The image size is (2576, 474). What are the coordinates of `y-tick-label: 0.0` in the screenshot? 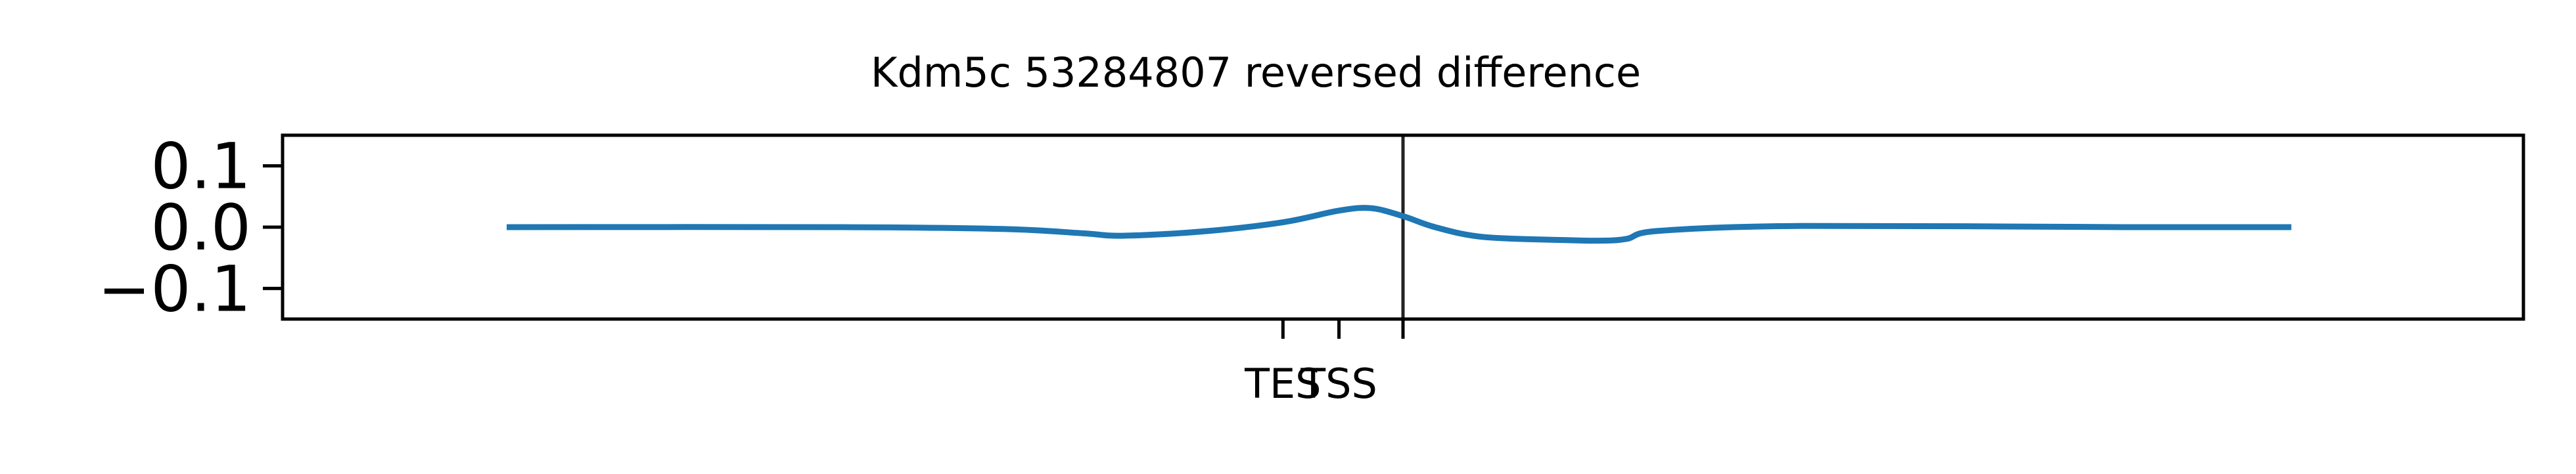 It's located at (200, 228).